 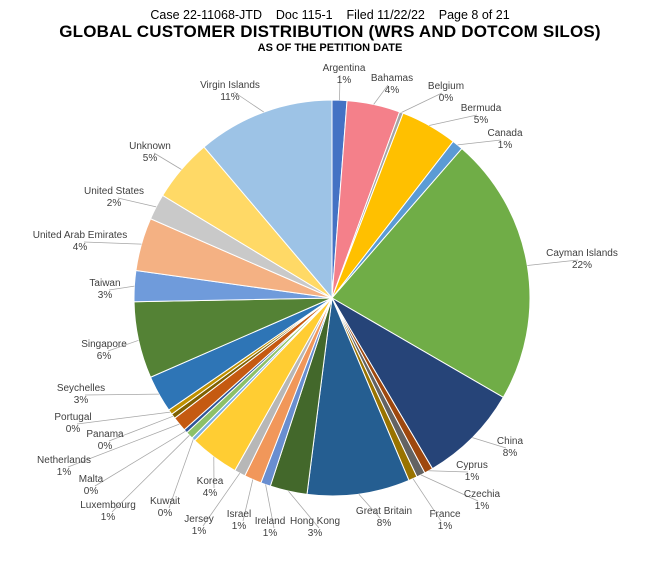 I want to click on slice-virgin-islands, so click(x=268, y=199).